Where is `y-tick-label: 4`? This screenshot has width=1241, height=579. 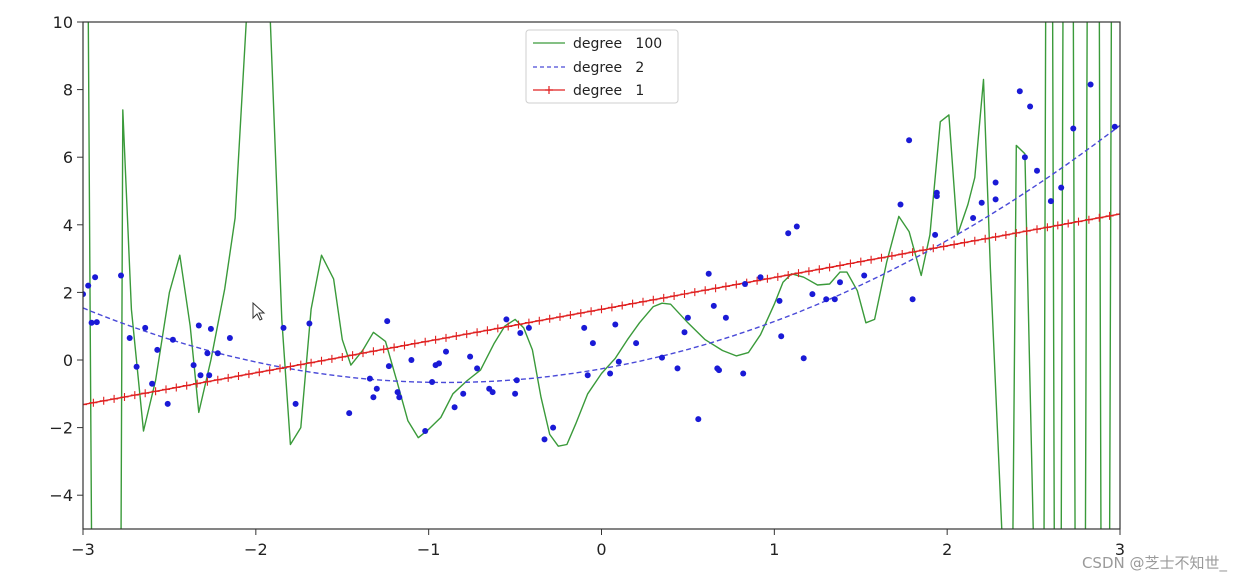
y-tick-label: 4 is located at coordinates (68, 225).